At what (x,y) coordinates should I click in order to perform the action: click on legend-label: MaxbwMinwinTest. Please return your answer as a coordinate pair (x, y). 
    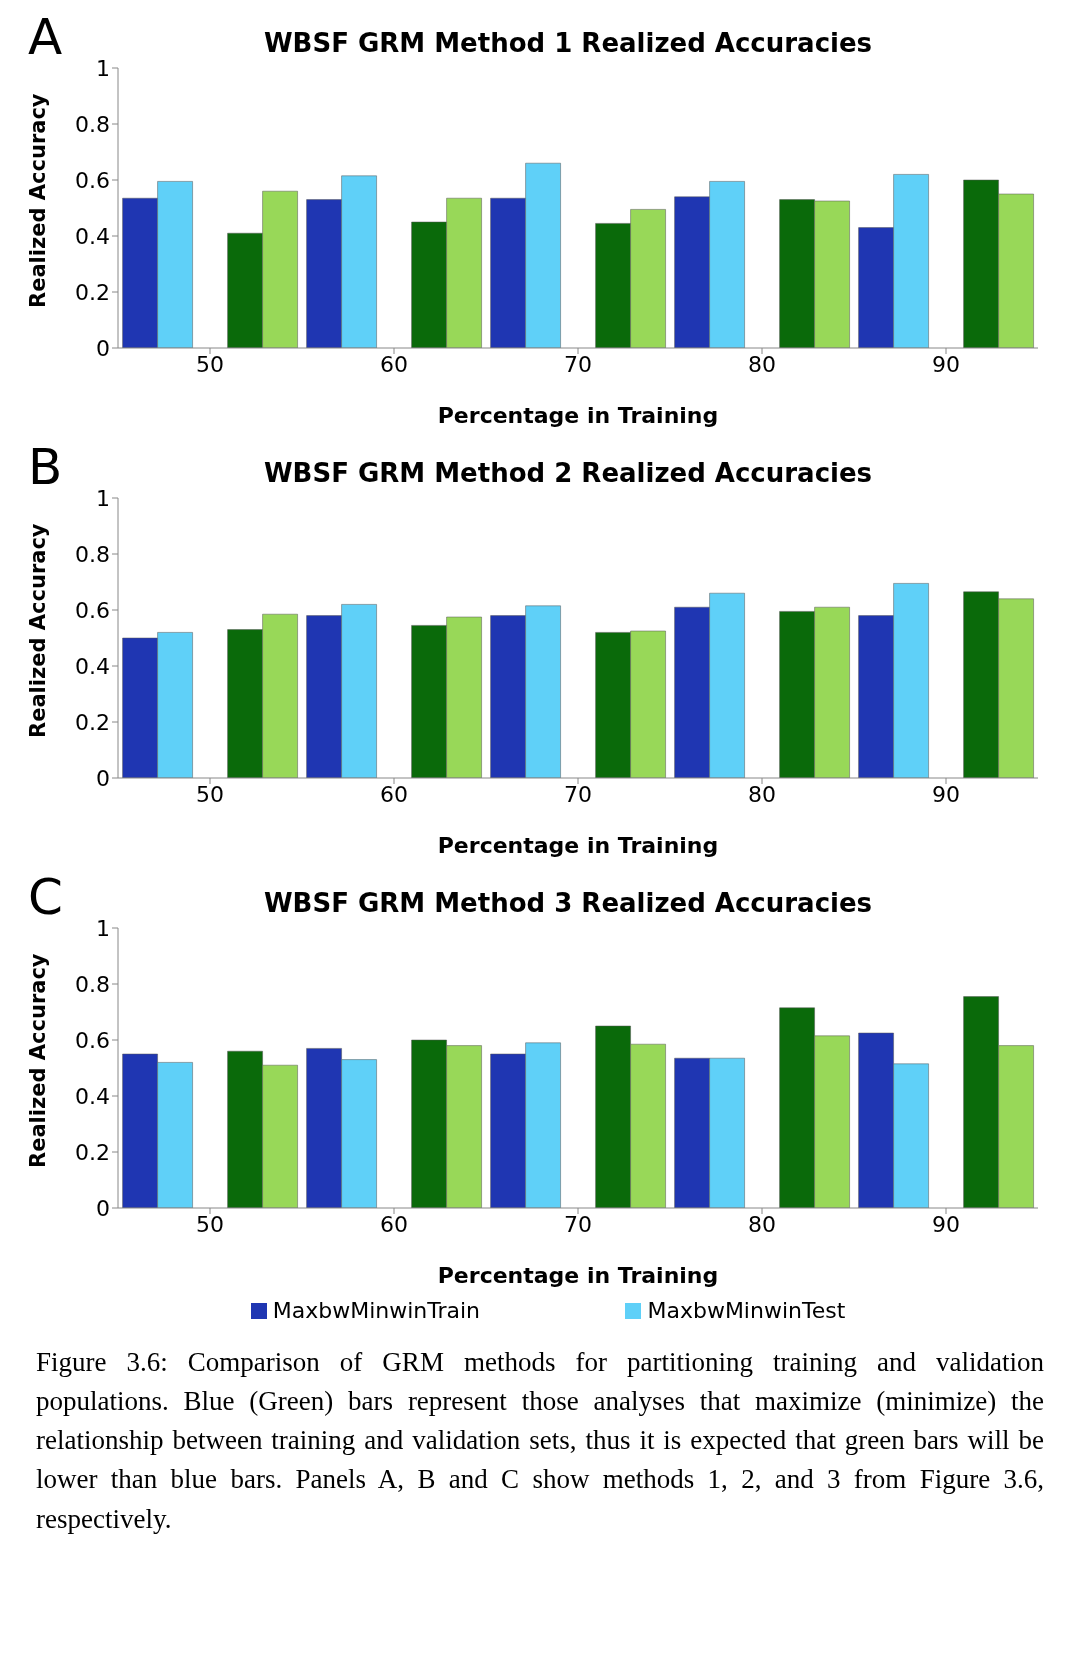
    Looking at the image, I should click on (746, 1310).